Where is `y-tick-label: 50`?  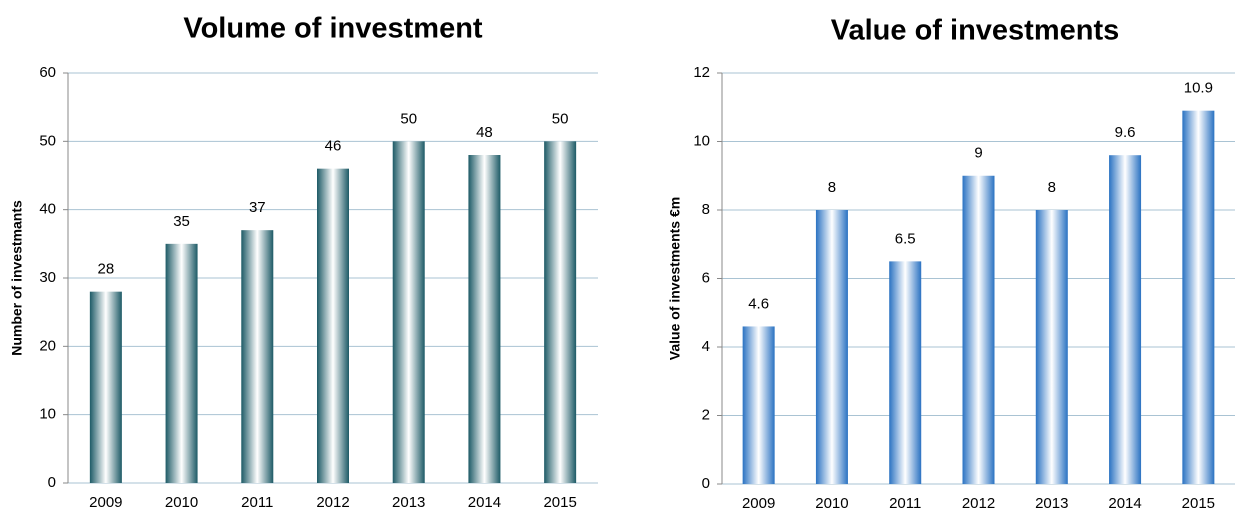 y-tick-label: 50 is located at coordinates (47, 140).